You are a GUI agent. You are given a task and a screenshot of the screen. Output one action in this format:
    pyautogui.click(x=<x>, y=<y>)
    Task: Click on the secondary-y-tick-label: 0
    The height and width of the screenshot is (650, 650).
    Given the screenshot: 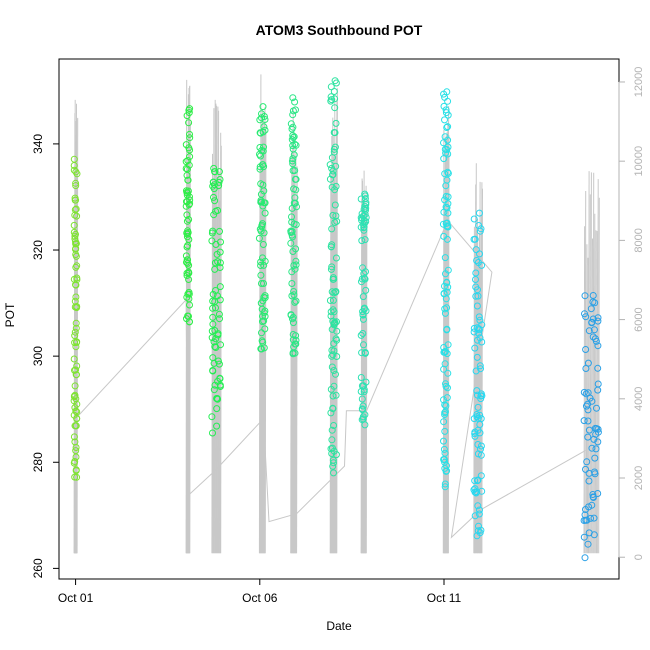 What is the action you would take?
    pyautogui.click(x=639, y=557)
    